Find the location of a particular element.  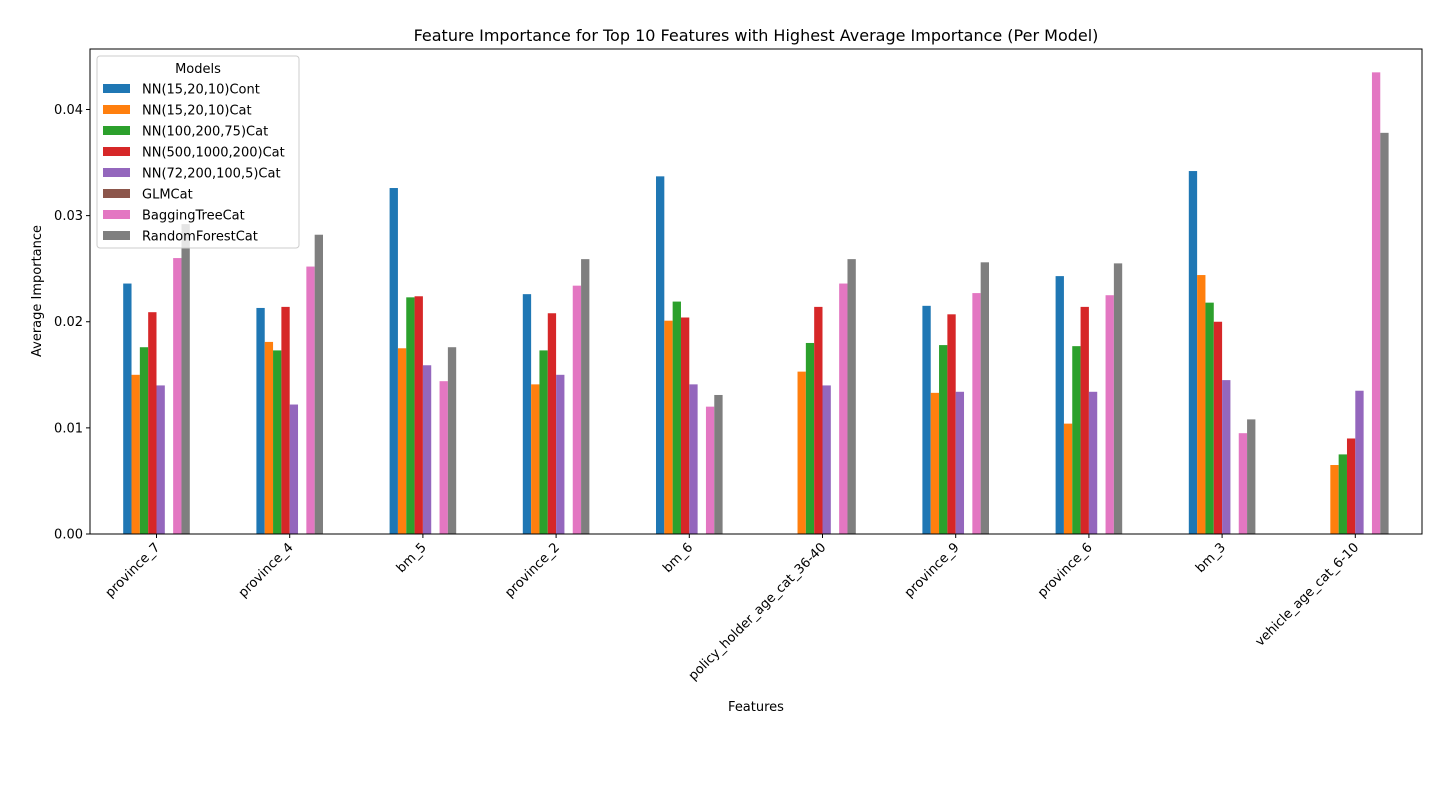

x-axis-label: Features is located at coordinates (756, 707).